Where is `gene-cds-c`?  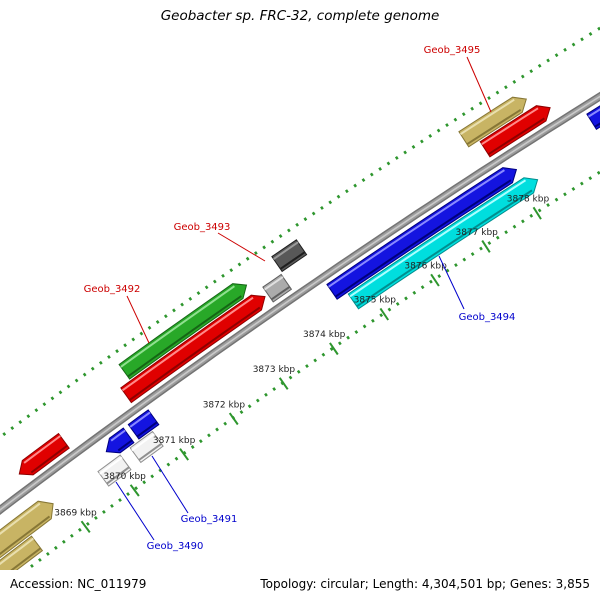 gene-cds-c is located at coordinates (44, 454).